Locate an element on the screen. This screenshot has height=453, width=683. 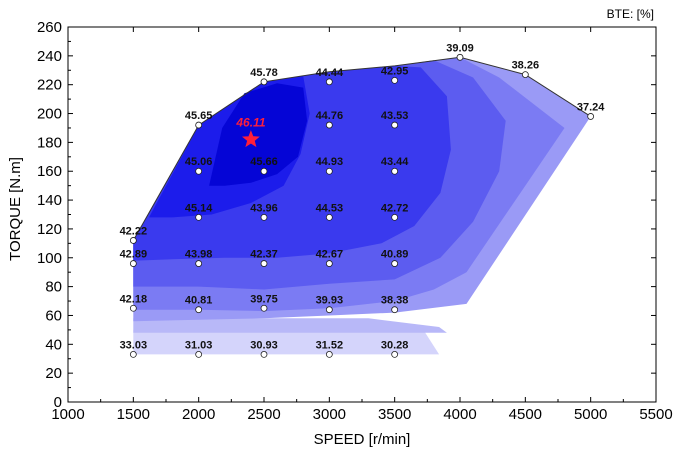
x-tick-label: 4000 is located at coordinates (459, 414).